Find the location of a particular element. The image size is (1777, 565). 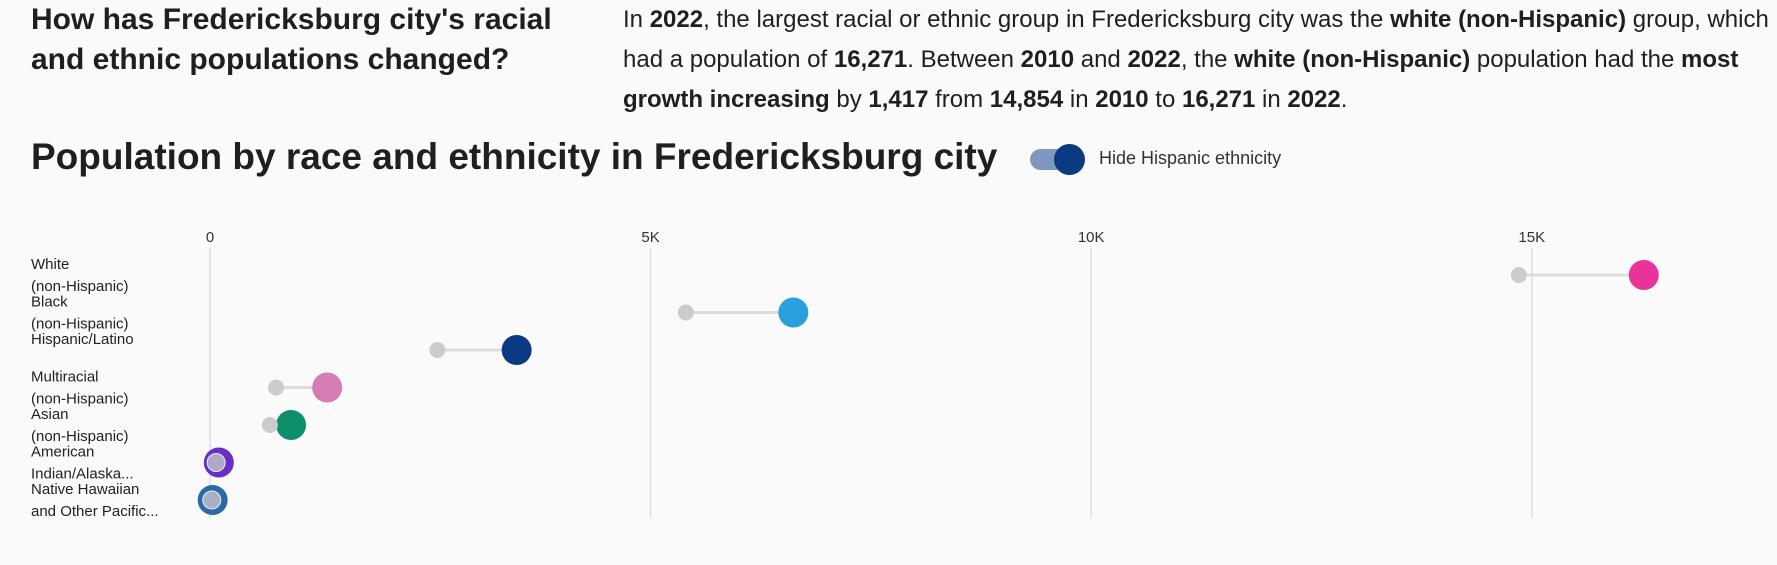

category-label-line: Multiracial is located at coordinates (65, 377).